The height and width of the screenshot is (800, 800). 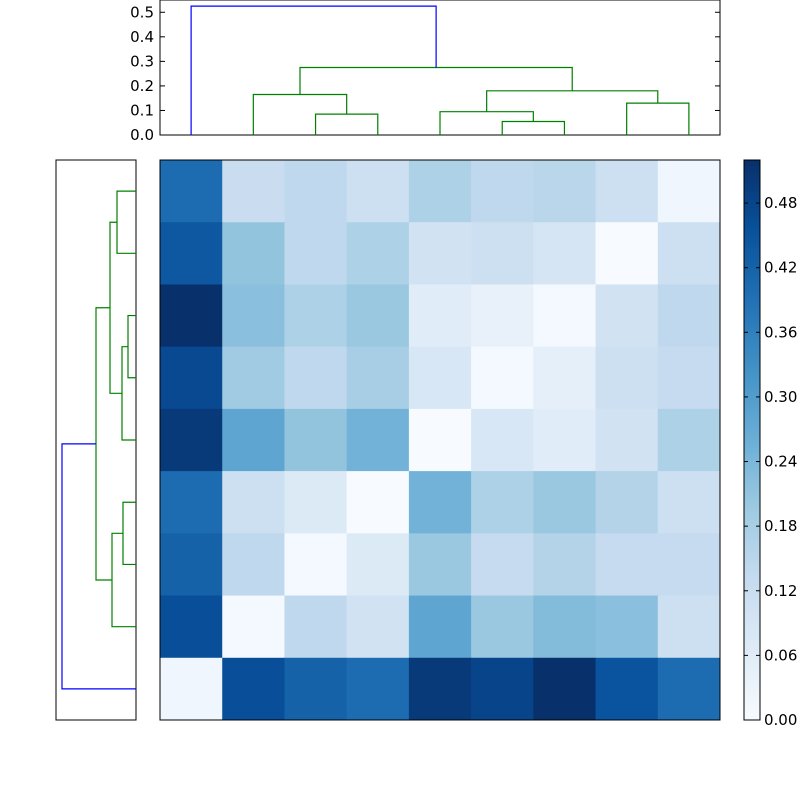 I want to click on colorbar-tick-label: 0.06, so click(x=780, y=655).